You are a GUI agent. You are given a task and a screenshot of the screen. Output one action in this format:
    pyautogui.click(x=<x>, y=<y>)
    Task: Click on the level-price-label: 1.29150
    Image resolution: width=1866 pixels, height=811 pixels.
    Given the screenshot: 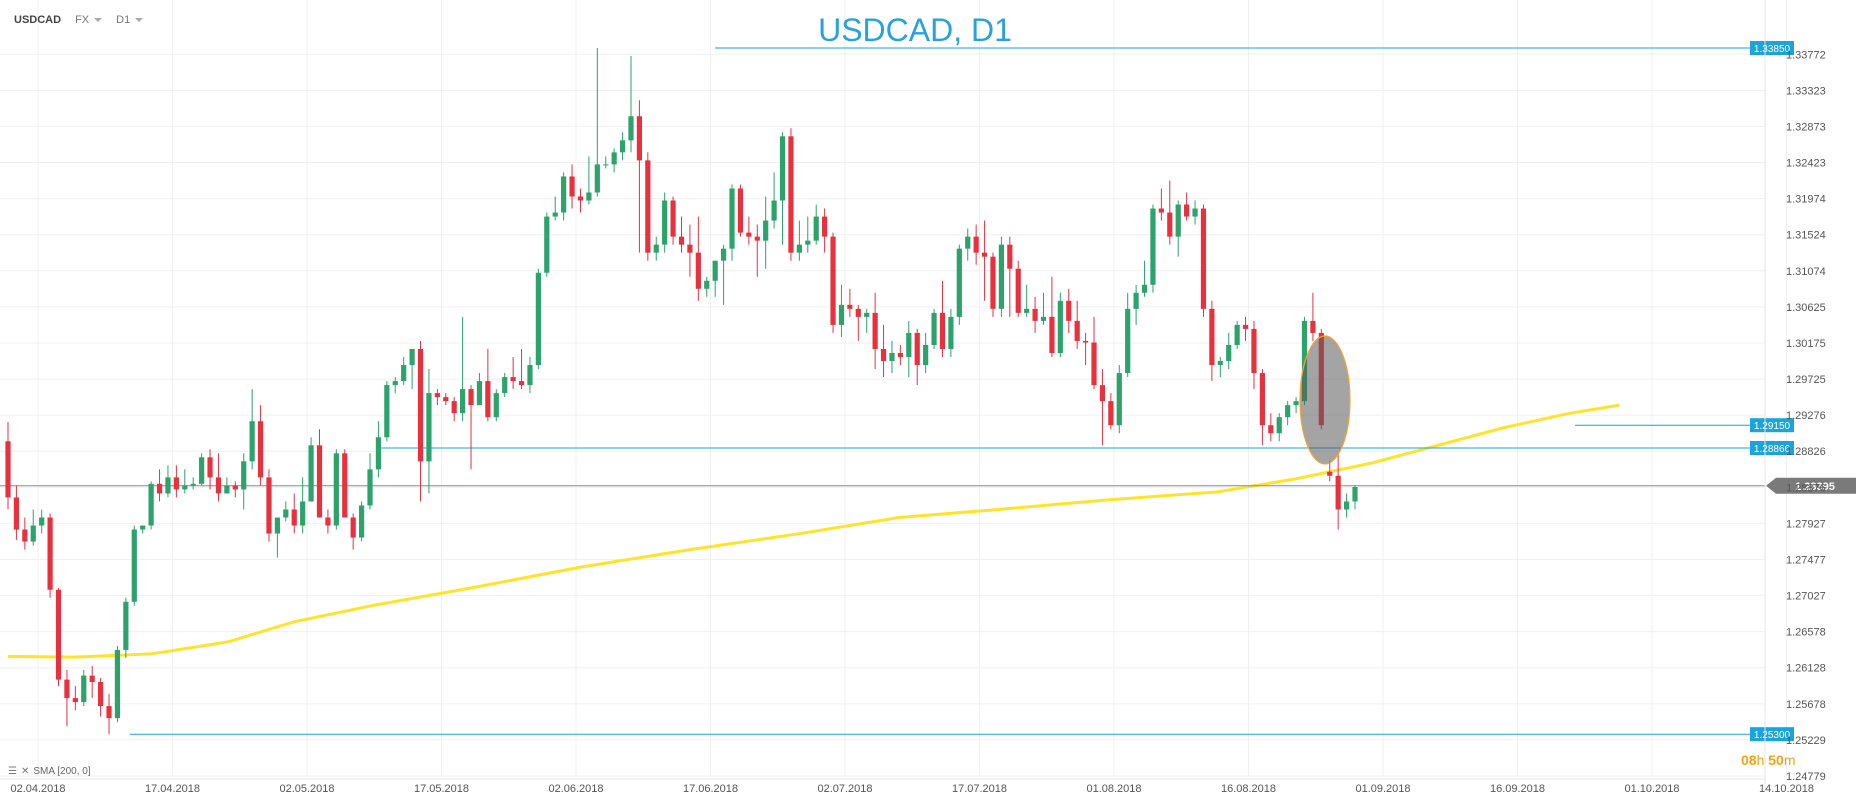 What is the action you would take?
    pyautogui.click(x=1772, y=426)
    